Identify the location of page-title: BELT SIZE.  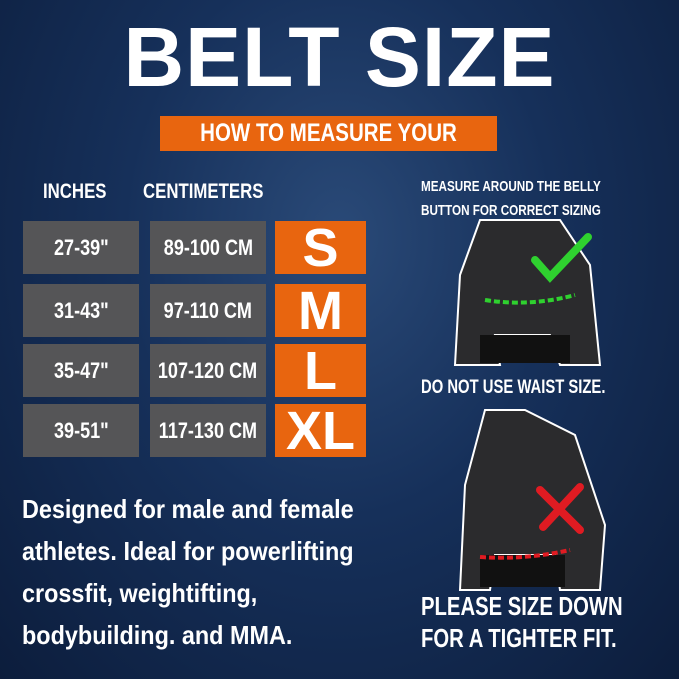
(339, 57).